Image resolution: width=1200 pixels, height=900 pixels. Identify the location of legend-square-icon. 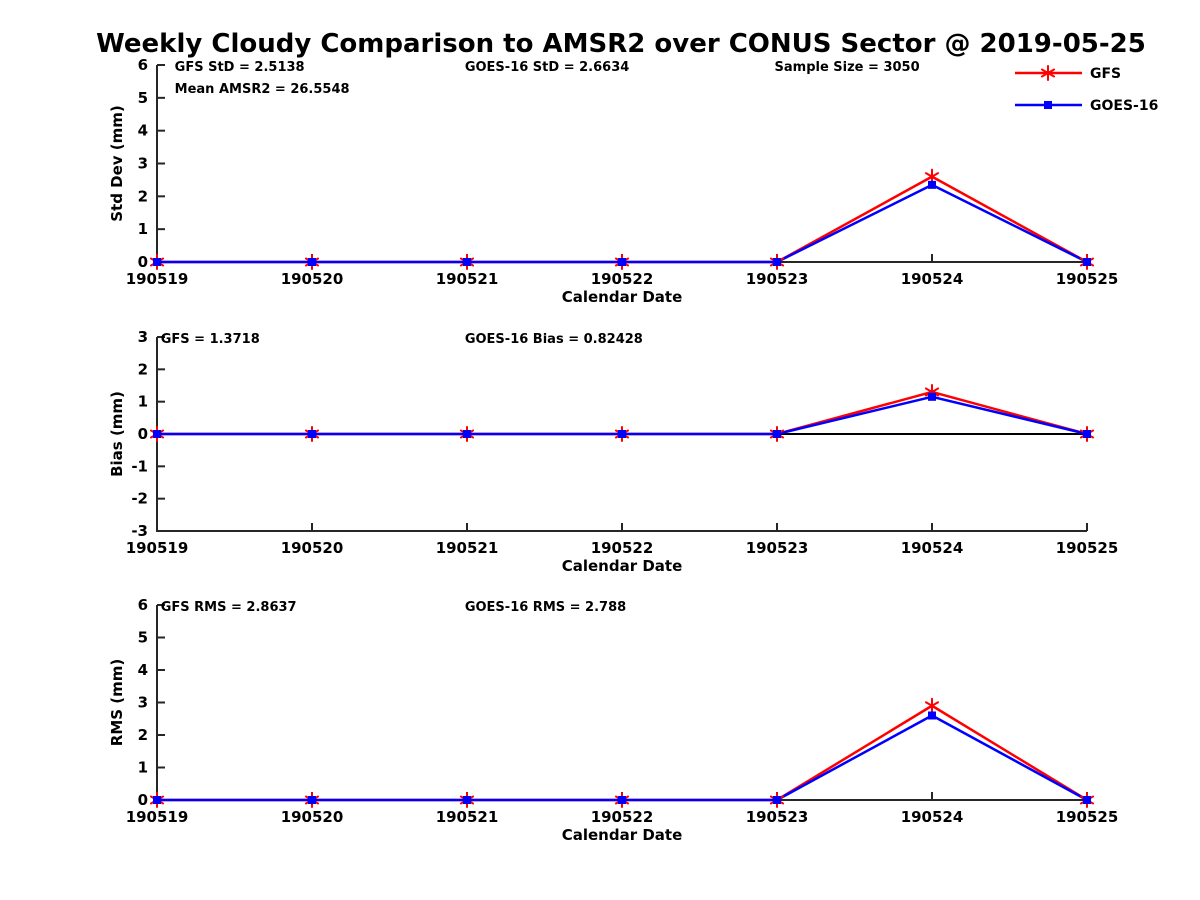
(1048, 105).